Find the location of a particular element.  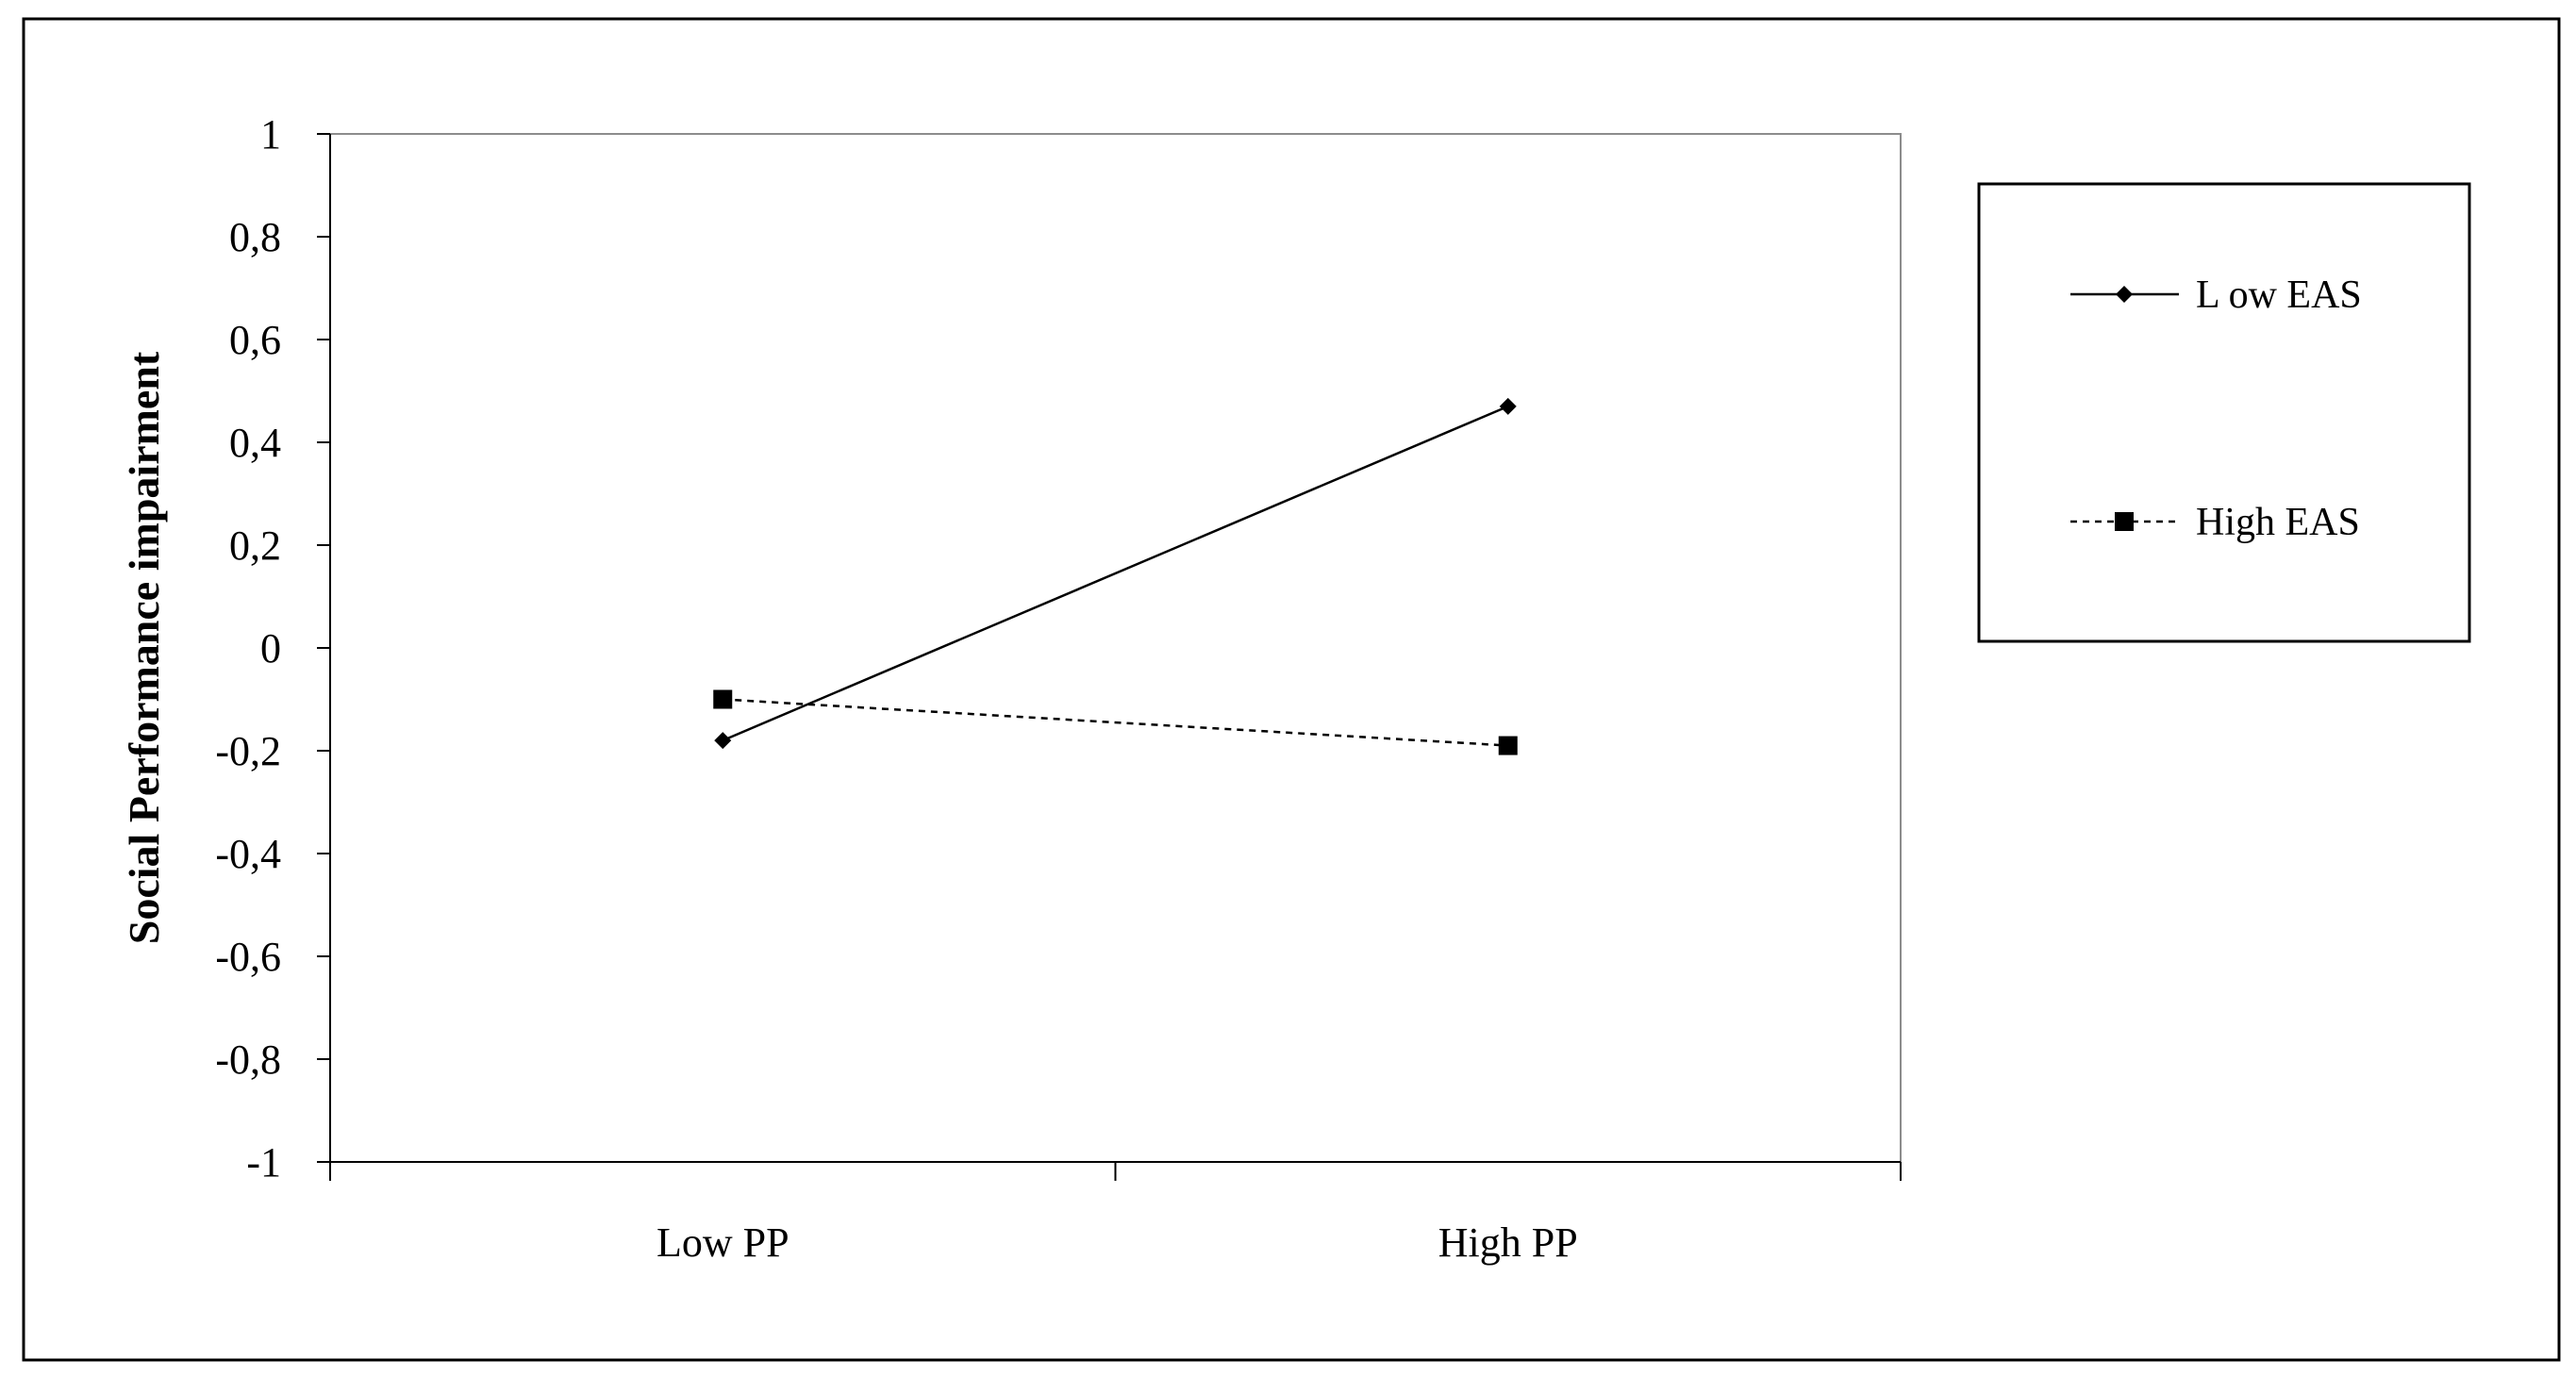

y-tick-label: 0,6 is located at coordinates (255, 340).